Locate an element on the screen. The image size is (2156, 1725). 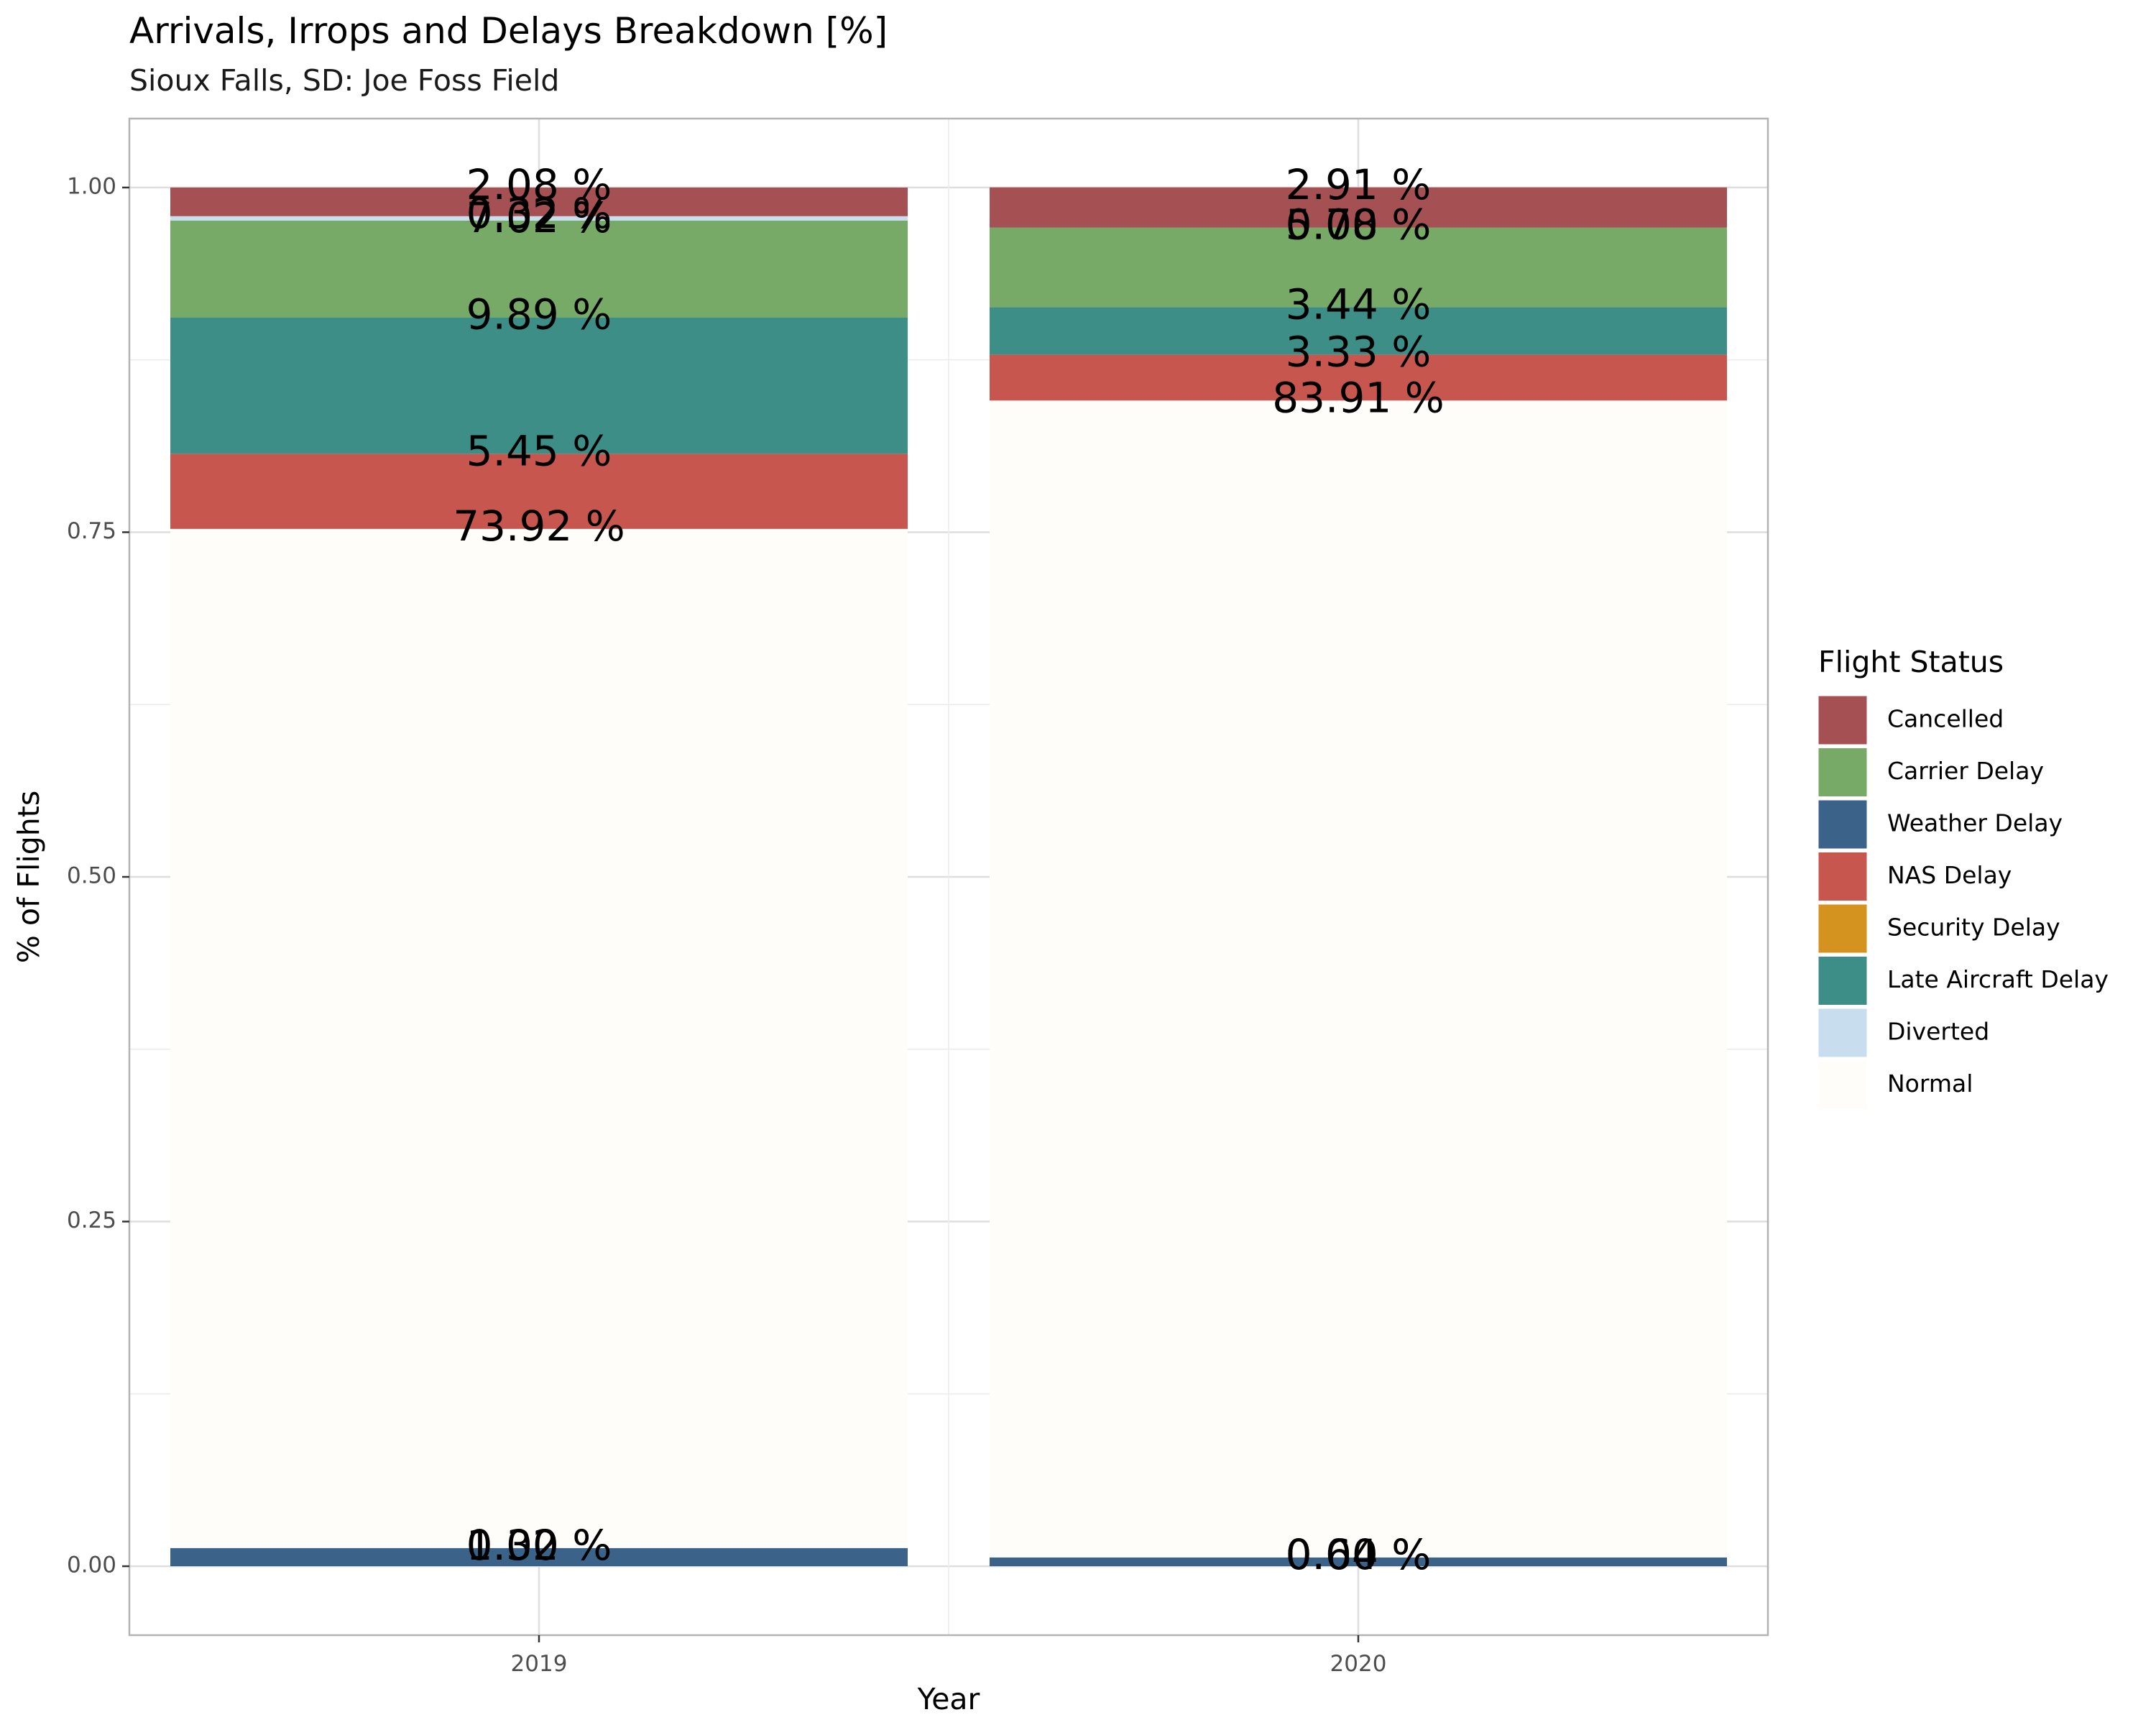
data-label: 3.33 % is located at coordinates (1359, 352).